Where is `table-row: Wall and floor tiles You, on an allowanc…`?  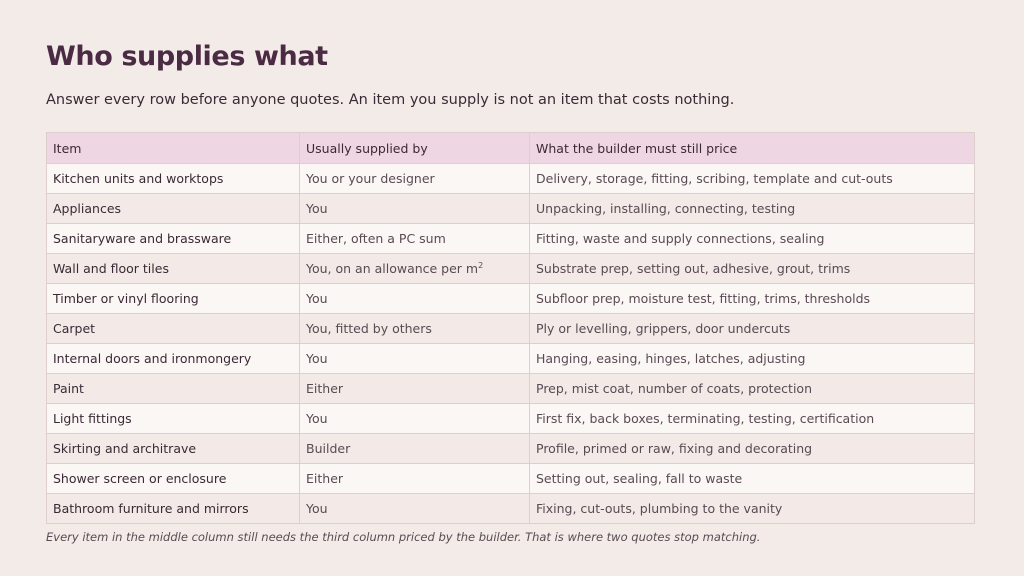 table-row: Wall and floor tiles You, on an allowanc… is located at coordinates (510, 268).